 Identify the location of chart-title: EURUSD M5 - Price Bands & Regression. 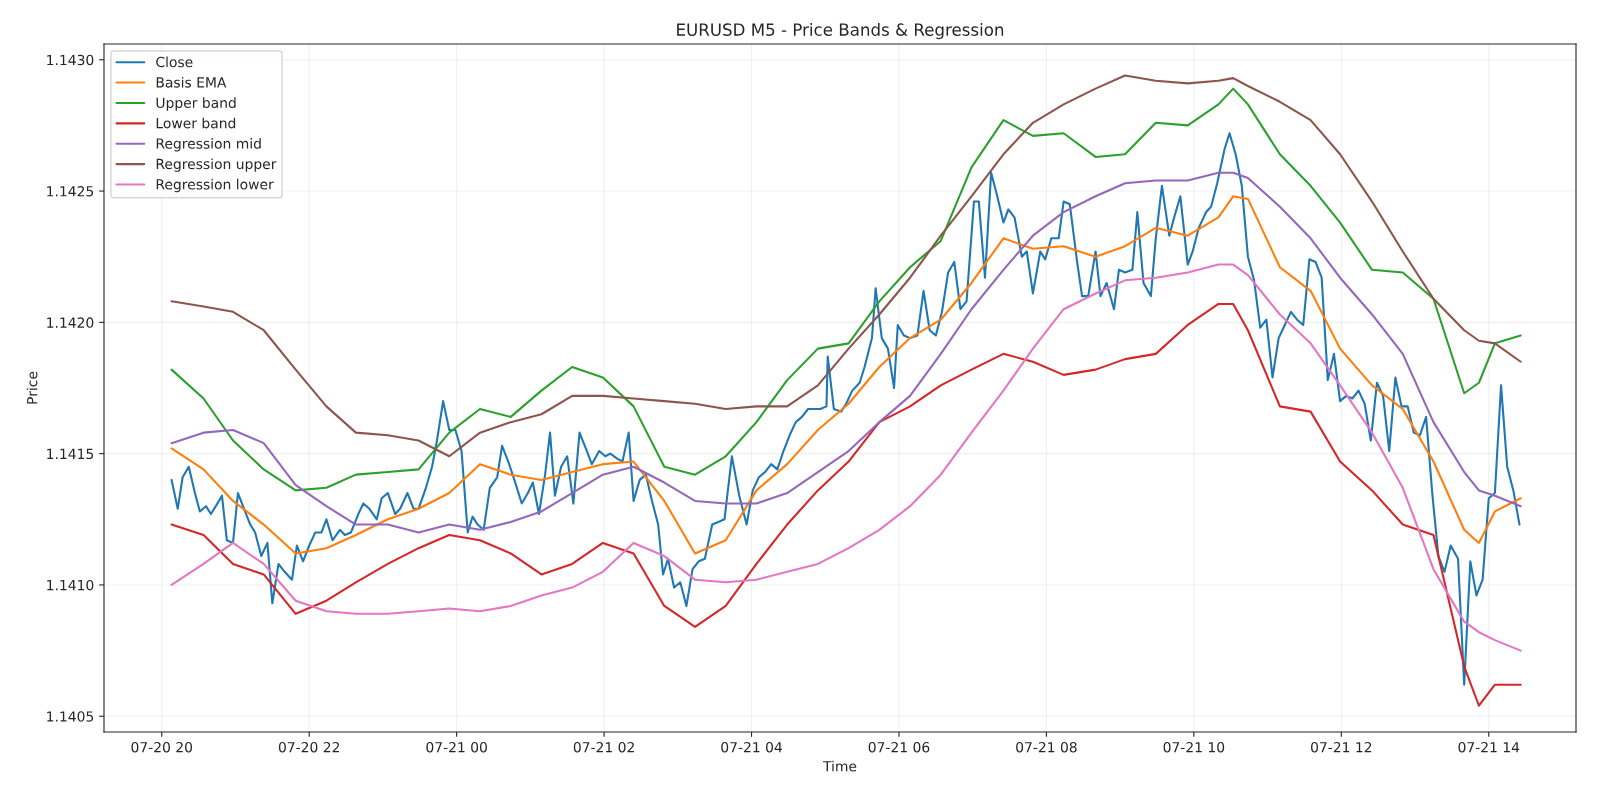
(840, 31).